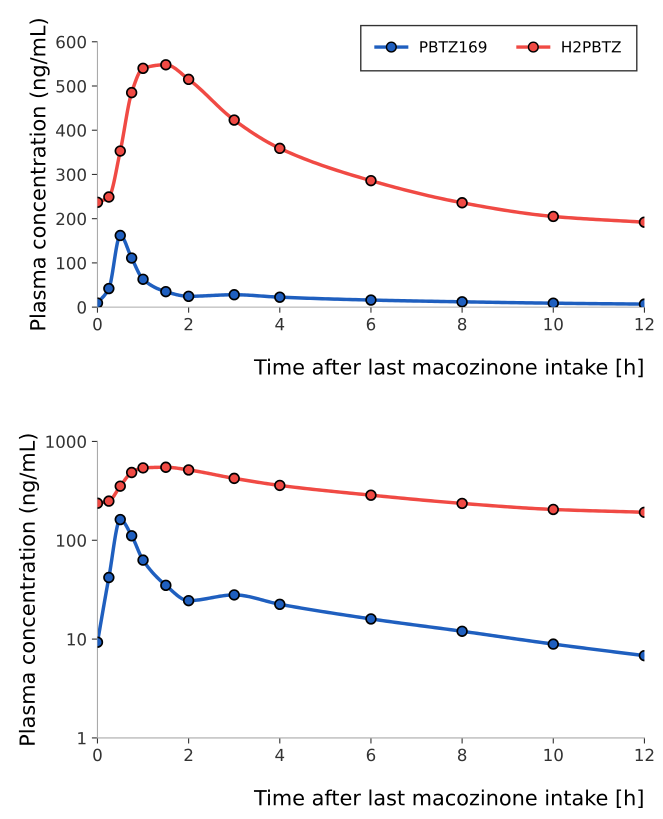  Describe the element at coordinates (82, 738) in the screenshot. I see `y-tick-label: 1` at that location.